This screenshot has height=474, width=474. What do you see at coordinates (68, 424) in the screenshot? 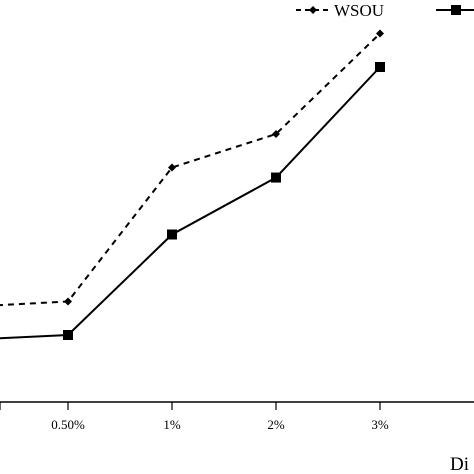
I see `x-tick-label: 0.50%` at bounding box center [68, 424].